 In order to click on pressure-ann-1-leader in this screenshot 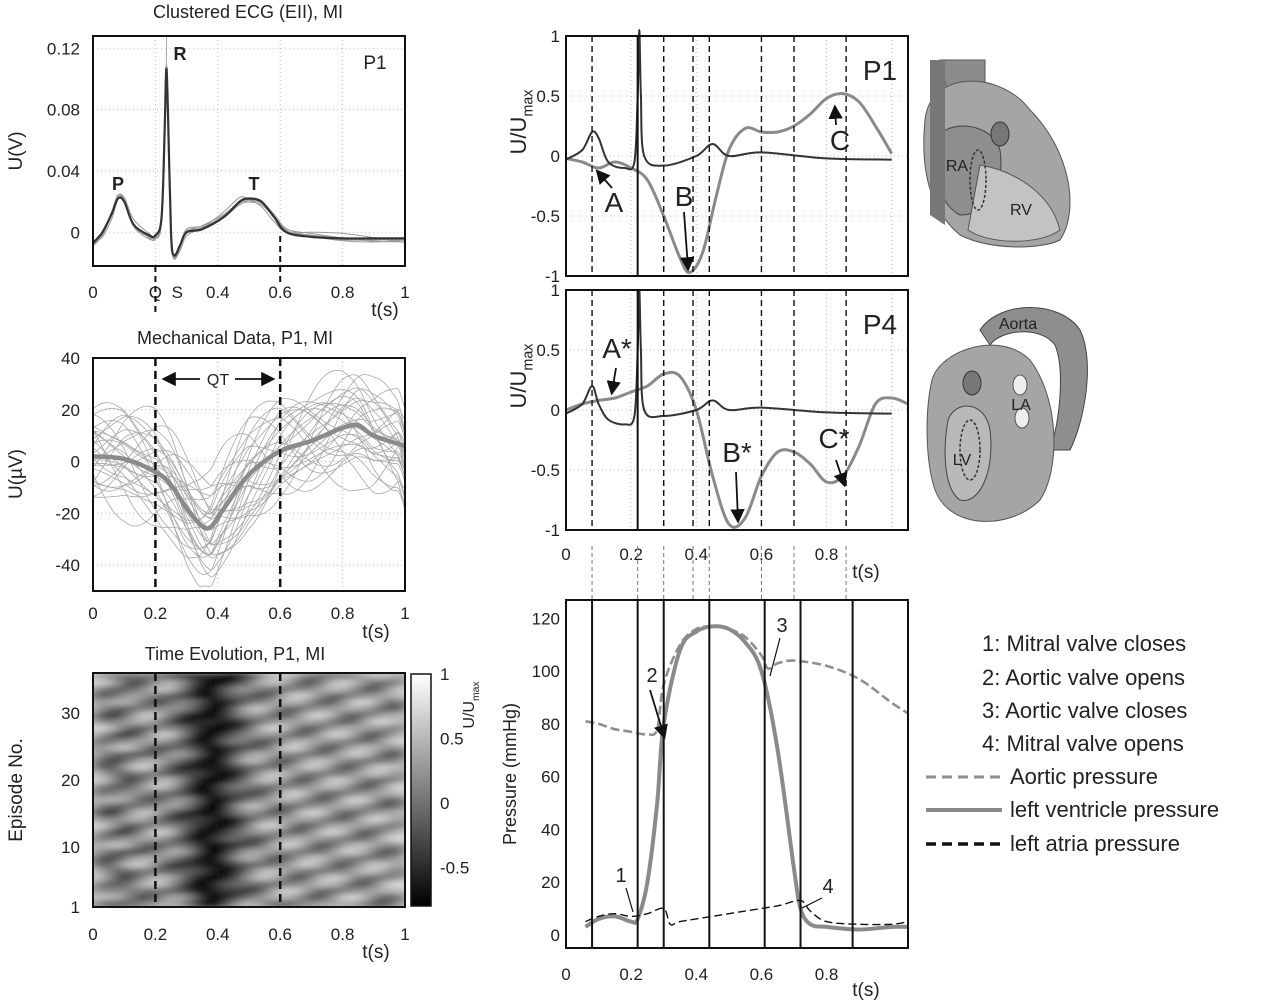, I will do `click(629, 900)`.